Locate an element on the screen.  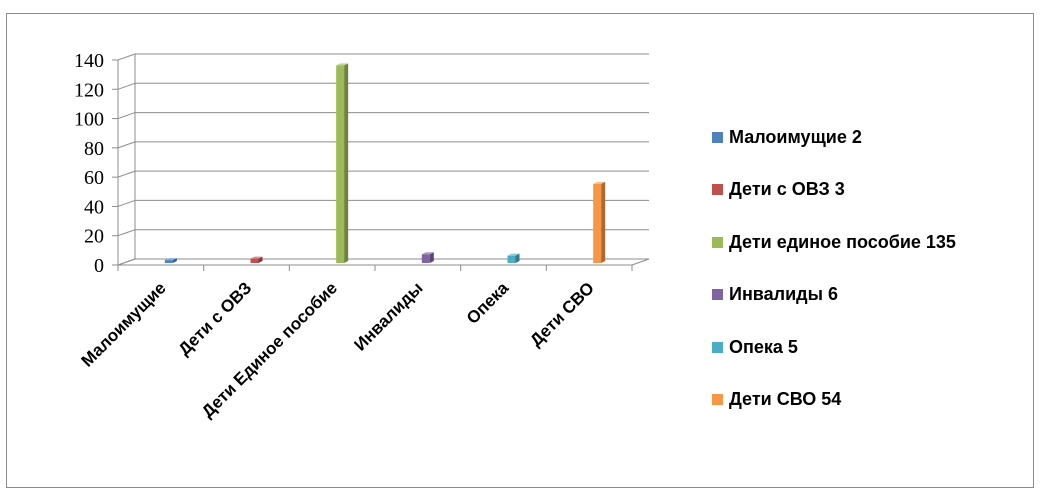
legend-item: Опека 5 is located at coordinates (872, 347).